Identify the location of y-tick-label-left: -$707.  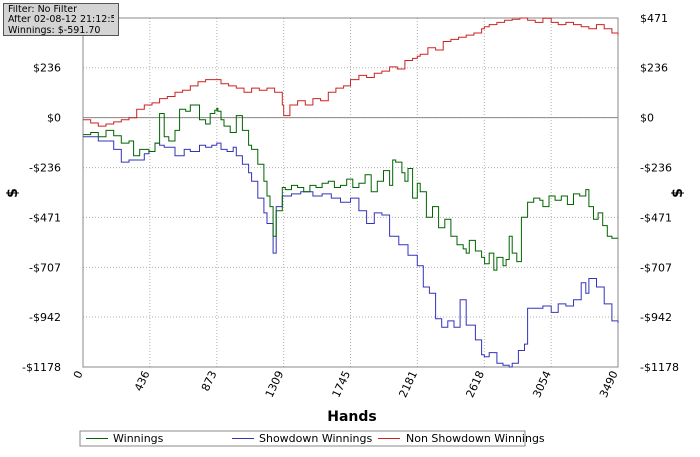
(45, 267).